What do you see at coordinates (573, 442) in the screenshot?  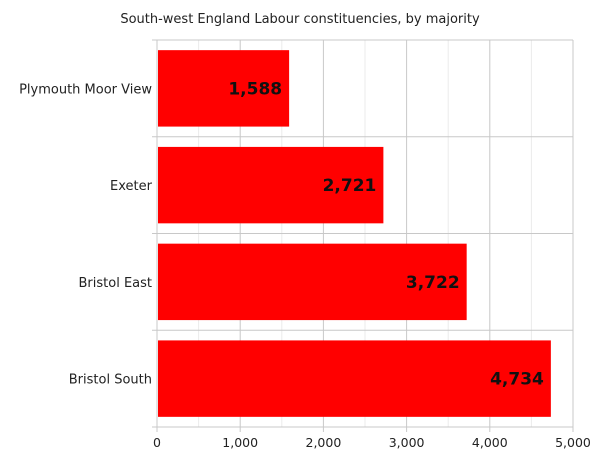 I see `x-tick-label: 5,000` at bounding box center [573, 442].